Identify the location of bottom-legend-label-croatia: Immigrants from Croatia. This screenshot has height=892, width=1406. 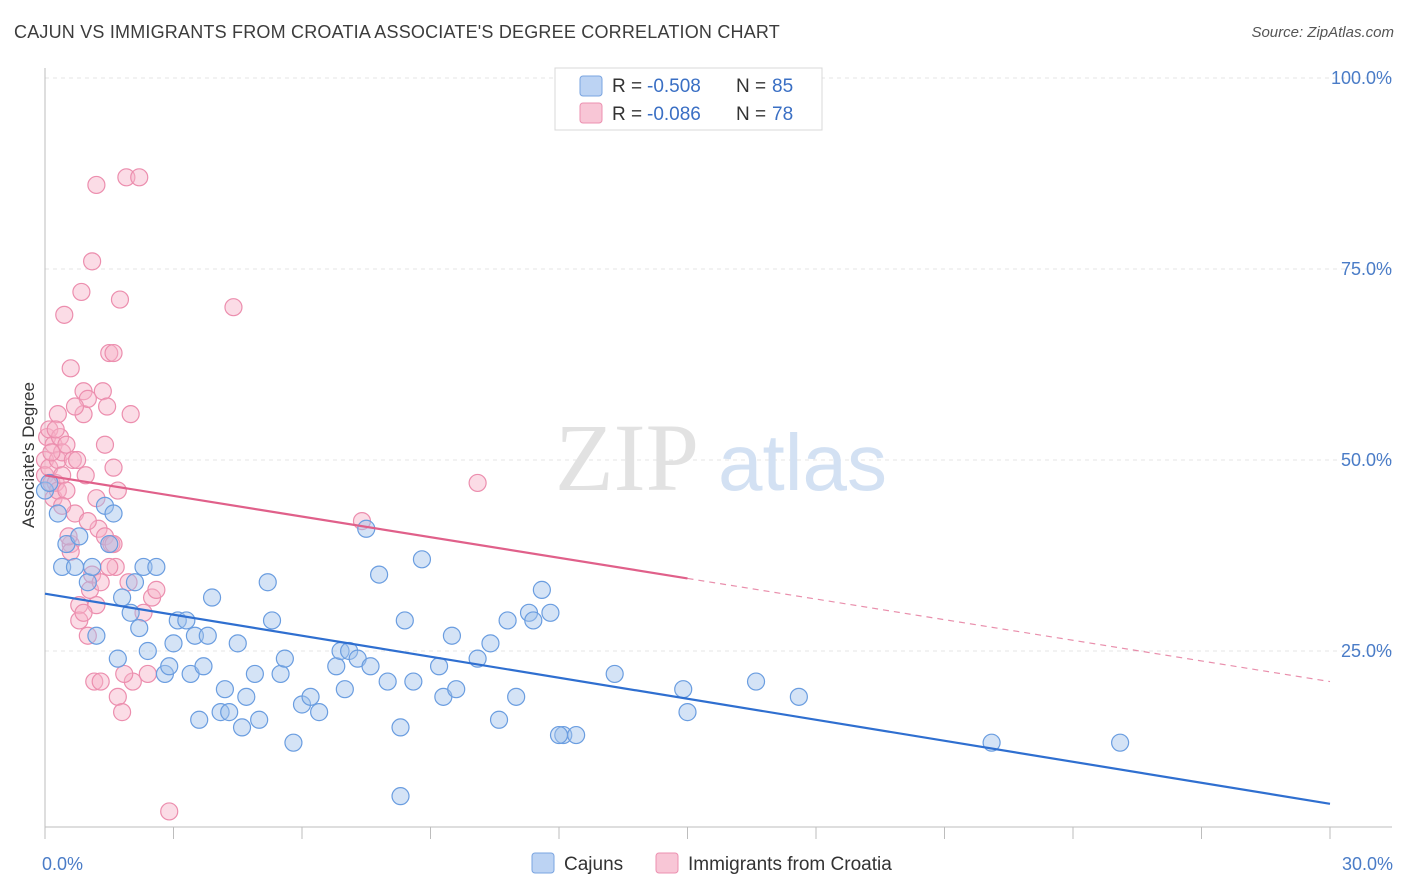
(790, 864).